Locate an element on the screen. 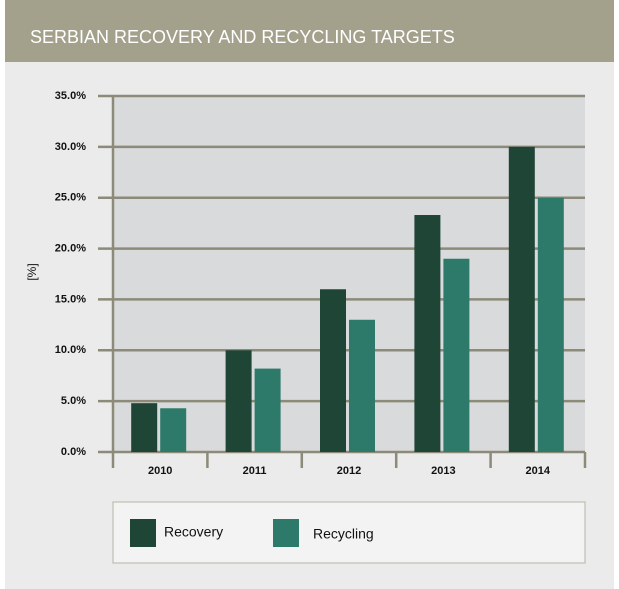  x-tick-label: 2010 is located at coordinates (160, 471).